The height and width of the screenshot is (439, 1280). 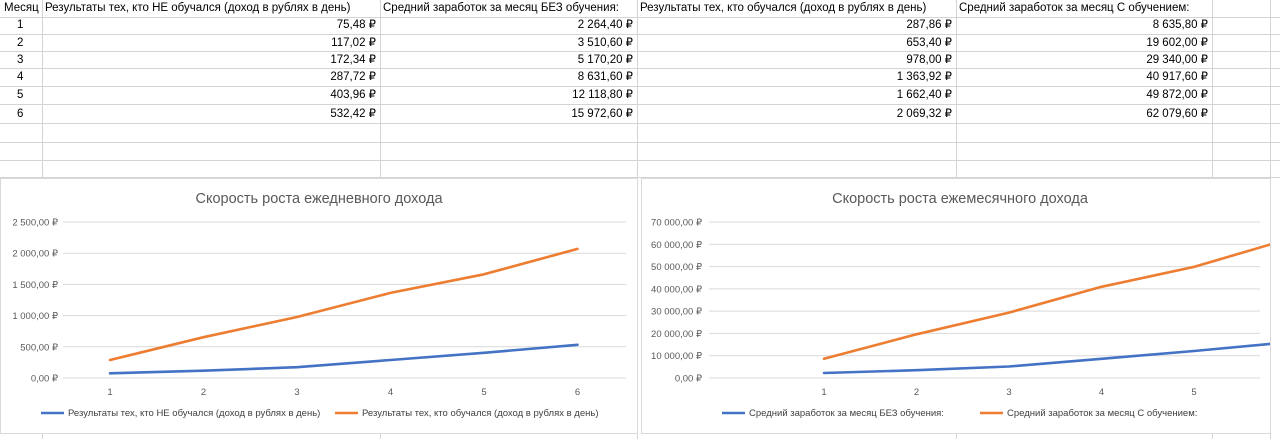 I want to click on chart-title: Скорость роста ежедневного дохода, so click(x=319, y=199).